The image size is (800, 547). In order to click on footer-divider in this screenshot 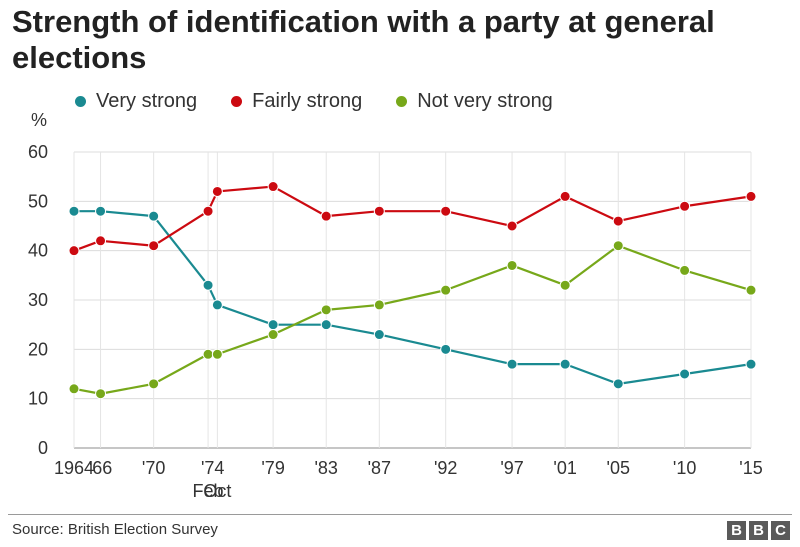, I will do `click(400, 514)`.